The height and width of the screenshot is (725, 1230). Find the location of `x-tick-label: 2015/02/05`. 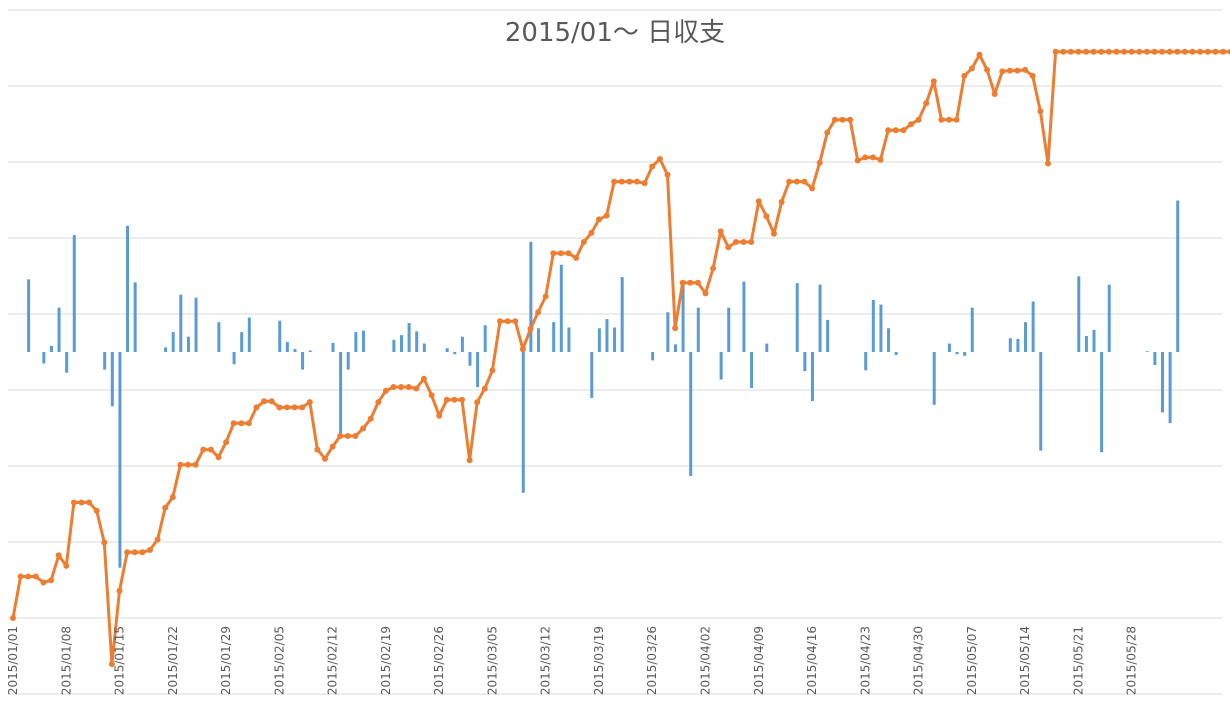

x-tick-label: 2015/02/05 is located at coordinates (279, 660).